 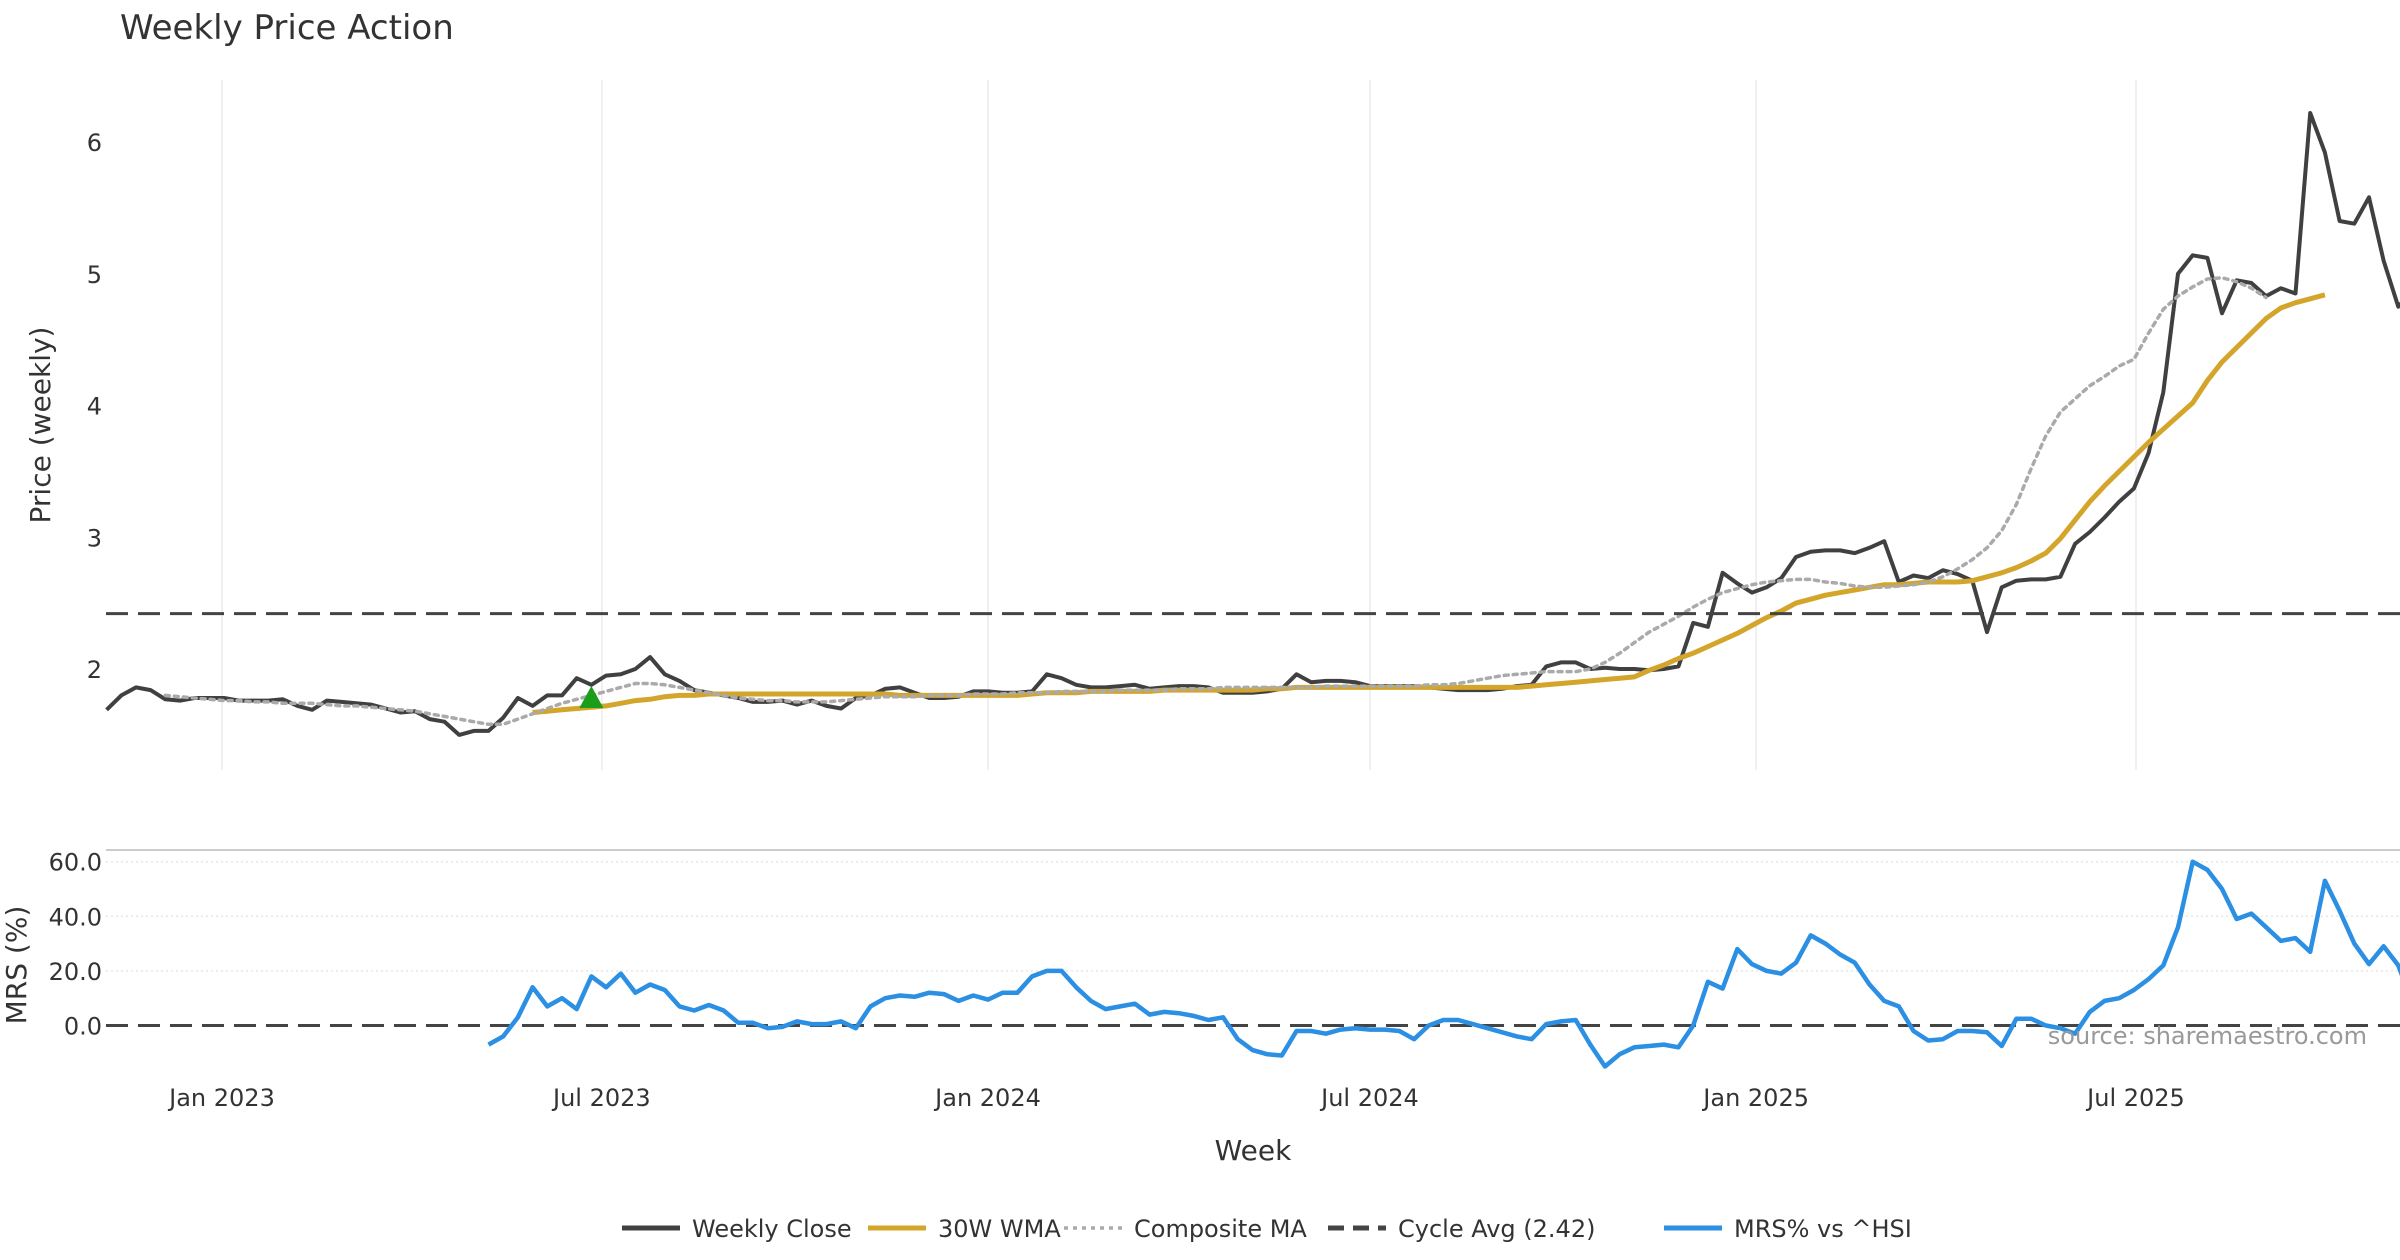 What do you see at coordinates (1496, 1229) in the screenshot?
I see `legend-label-cycle-avg-2-42: Cycle Avg (2.42)` at bounding box center [1496, 1229].